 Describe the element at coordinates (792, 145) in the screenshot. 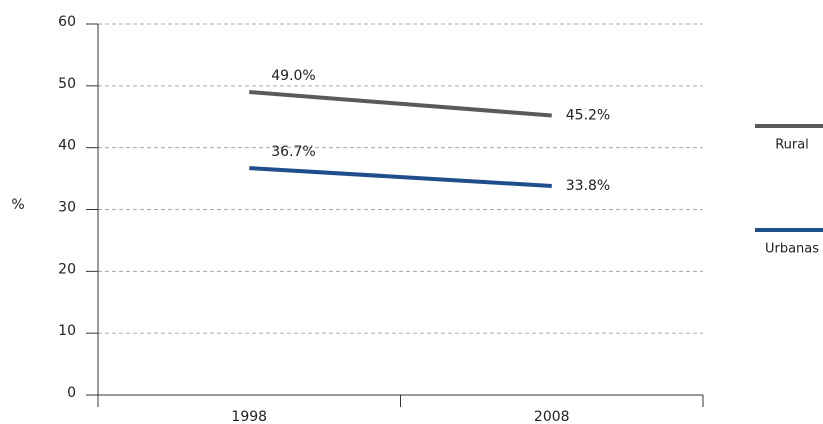

I see `legend-label: Rural` at that location.